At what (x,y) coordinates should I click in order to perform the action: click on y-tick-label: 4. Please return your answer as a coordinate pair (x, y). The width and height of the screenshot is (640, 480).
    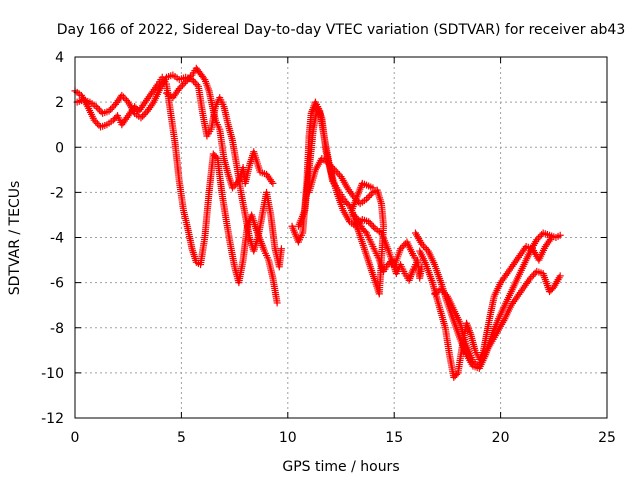
    Looking at the image, I should click on (59, 58).